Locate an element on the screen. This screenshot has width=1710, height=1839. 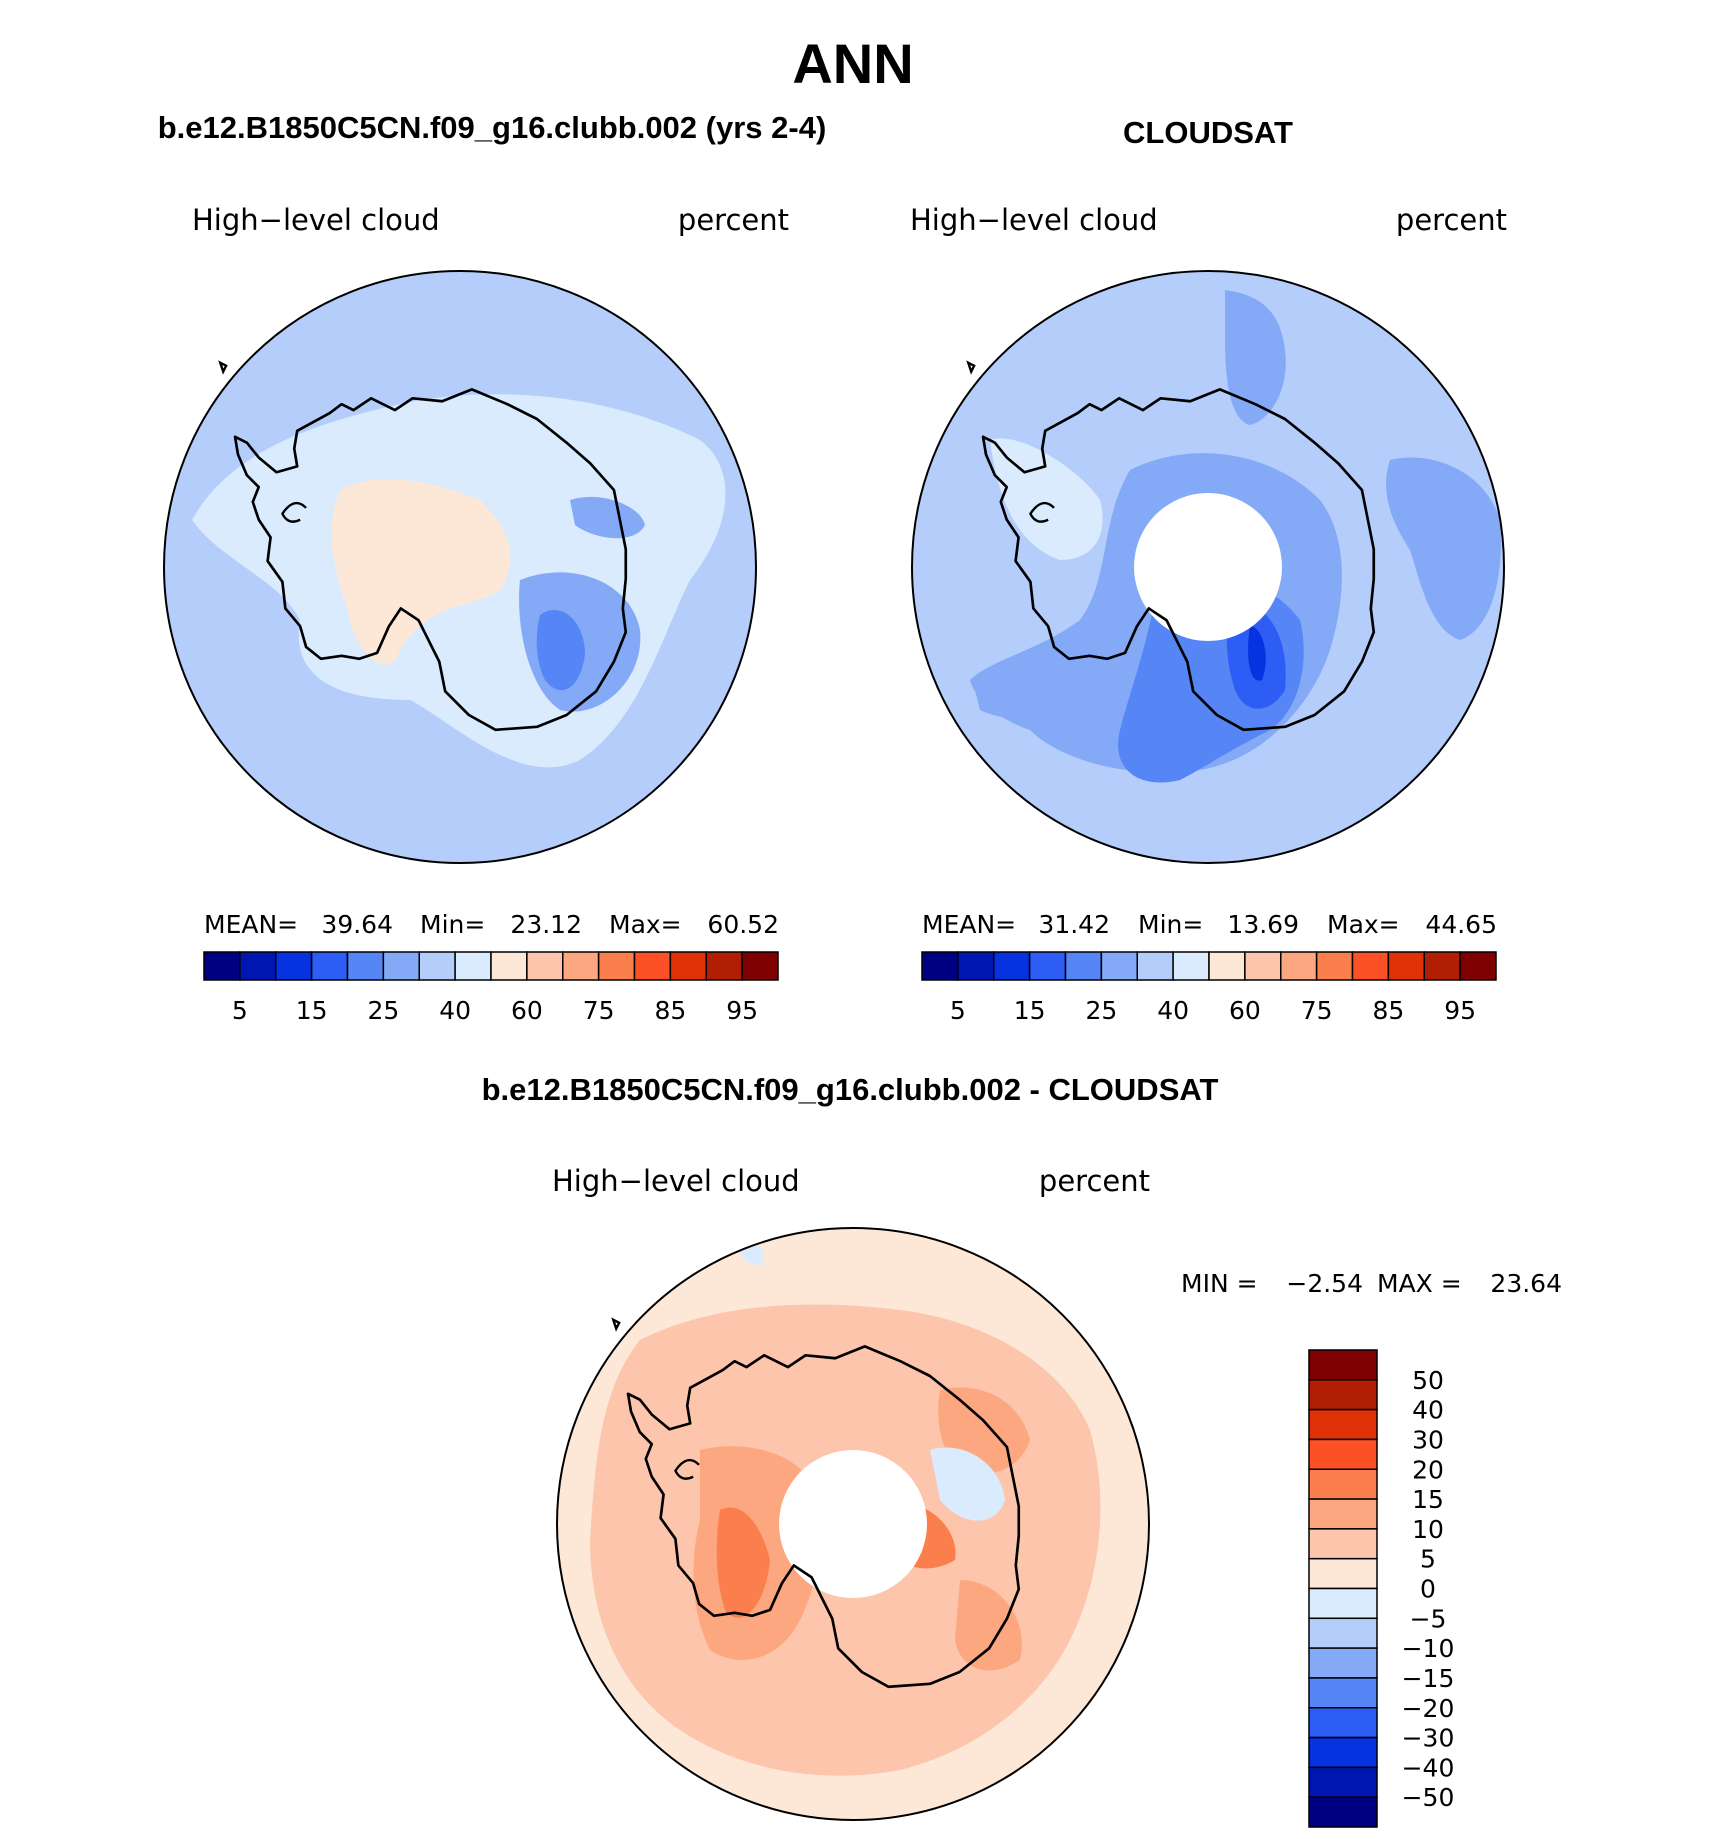
diff-colorbar-tick-label: 10 is located at coordinates (1428, 1529).